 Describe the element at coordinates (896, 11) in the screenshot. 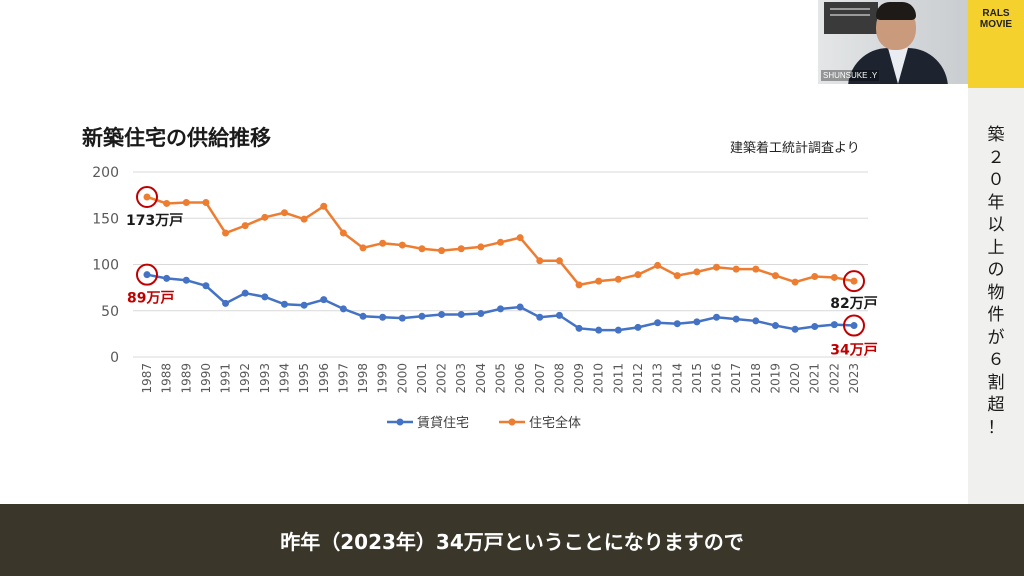

I see `speaker-hair` at that location.